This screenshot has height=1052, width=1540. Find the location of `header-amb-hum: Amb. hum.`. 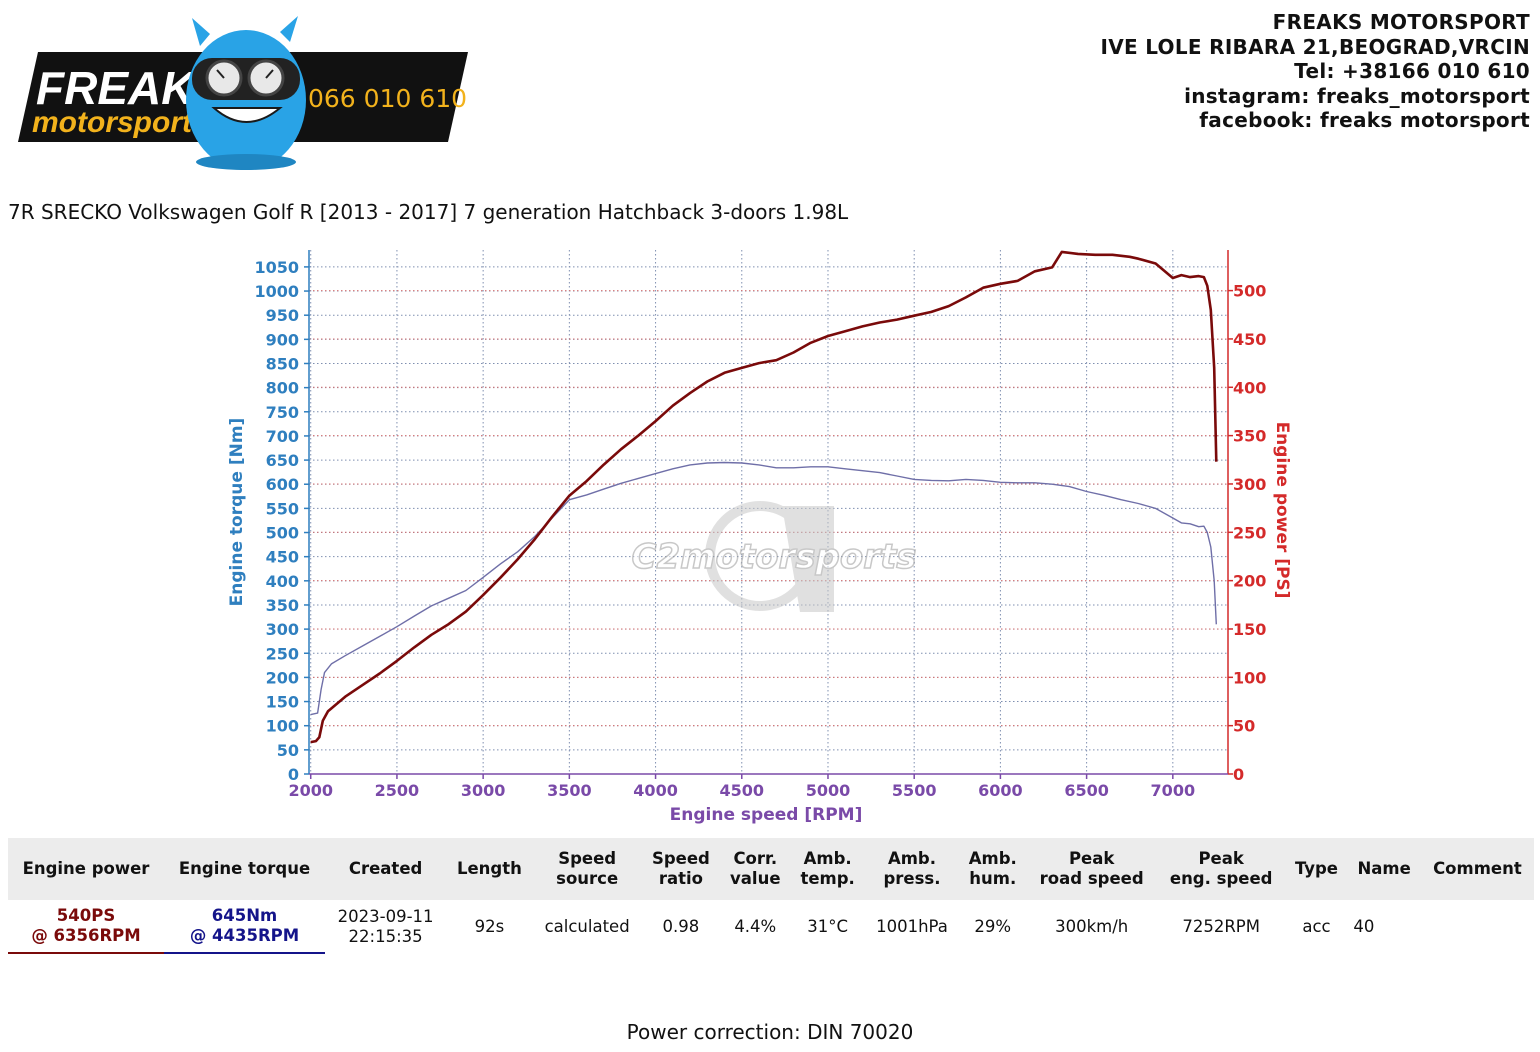

header-amb-hum: Amb. hum. is located at coordinates (993, 869).